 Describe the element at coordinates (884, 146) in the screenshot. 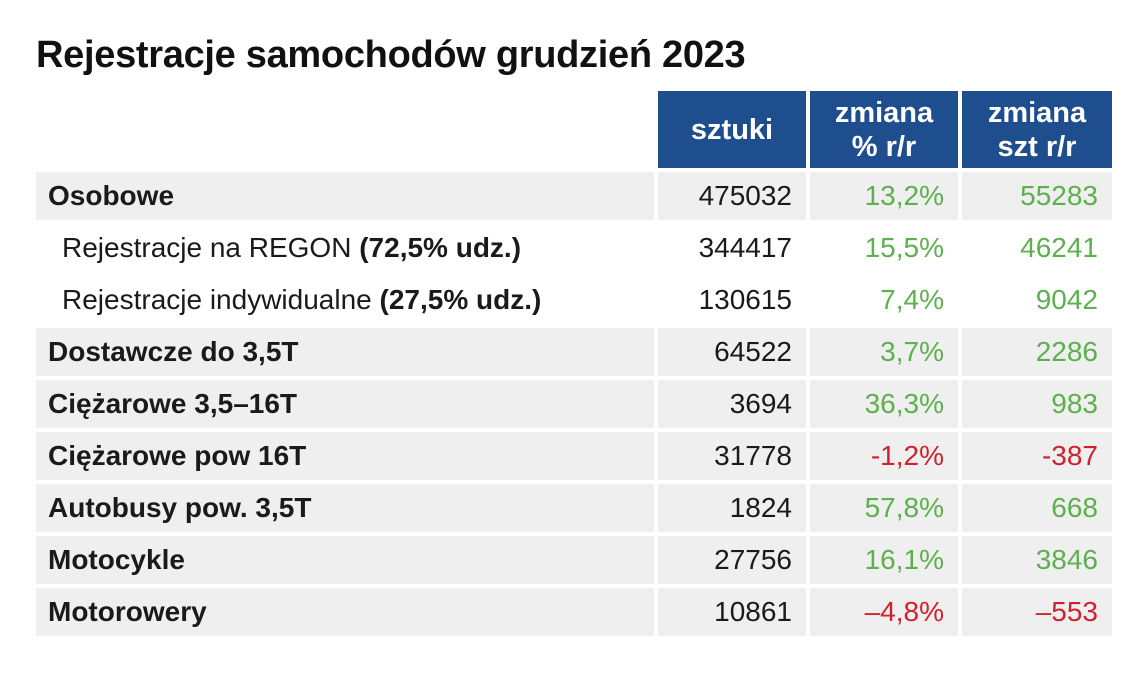

I see `header-change-percent-line2: % r/r` at that location.